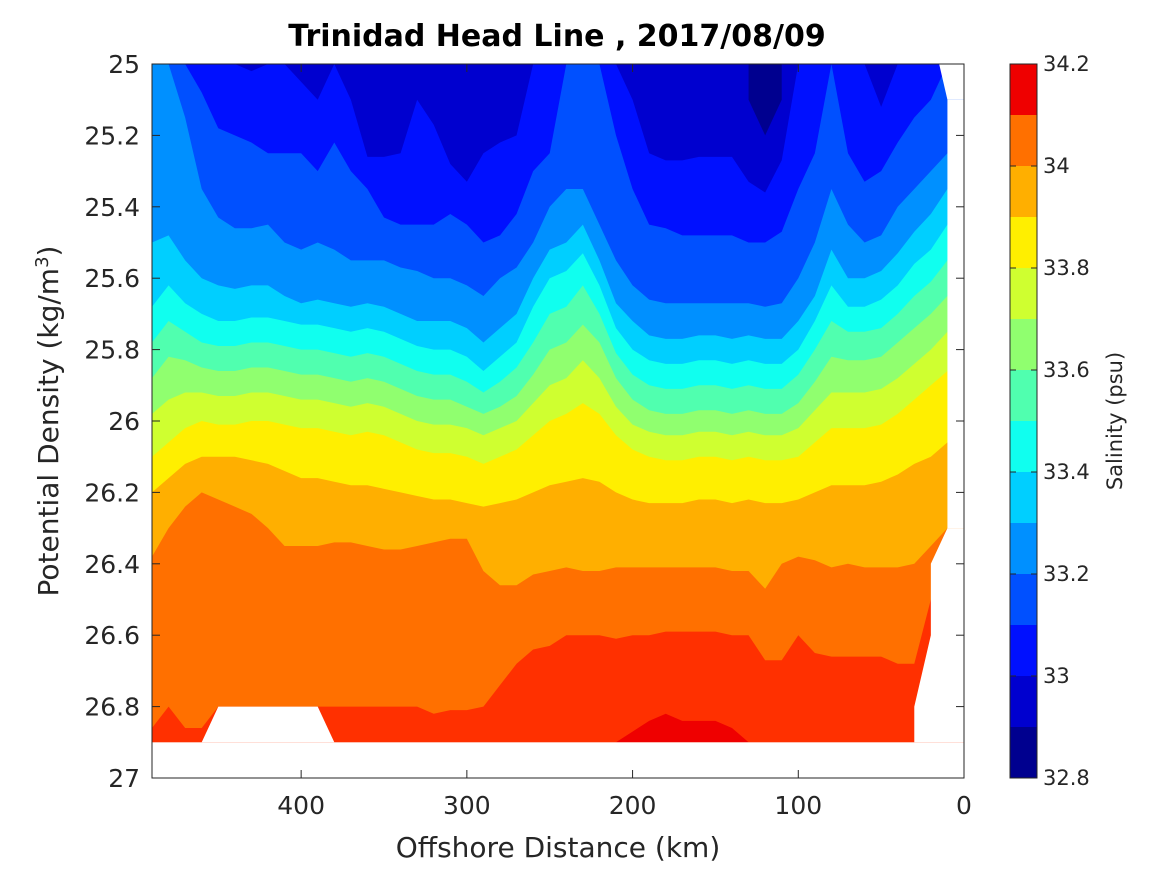 Image resolution: width=1167 pixels, height=879 pixels. I want to click on y-tick-label: 26.4, so click(112, 564).